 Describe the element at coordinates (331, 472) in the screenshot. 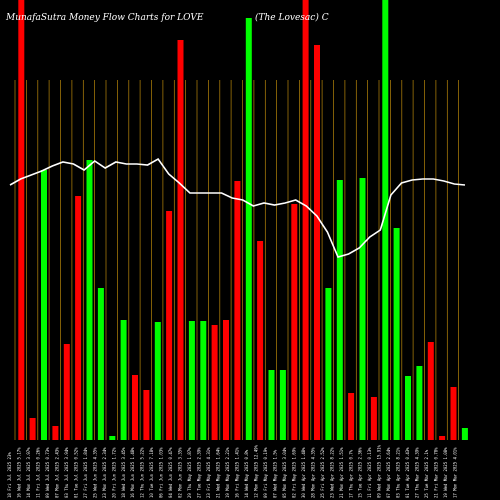

I see `x-tick-label: 23 Wed Apr 2025 8.22%` at that location.